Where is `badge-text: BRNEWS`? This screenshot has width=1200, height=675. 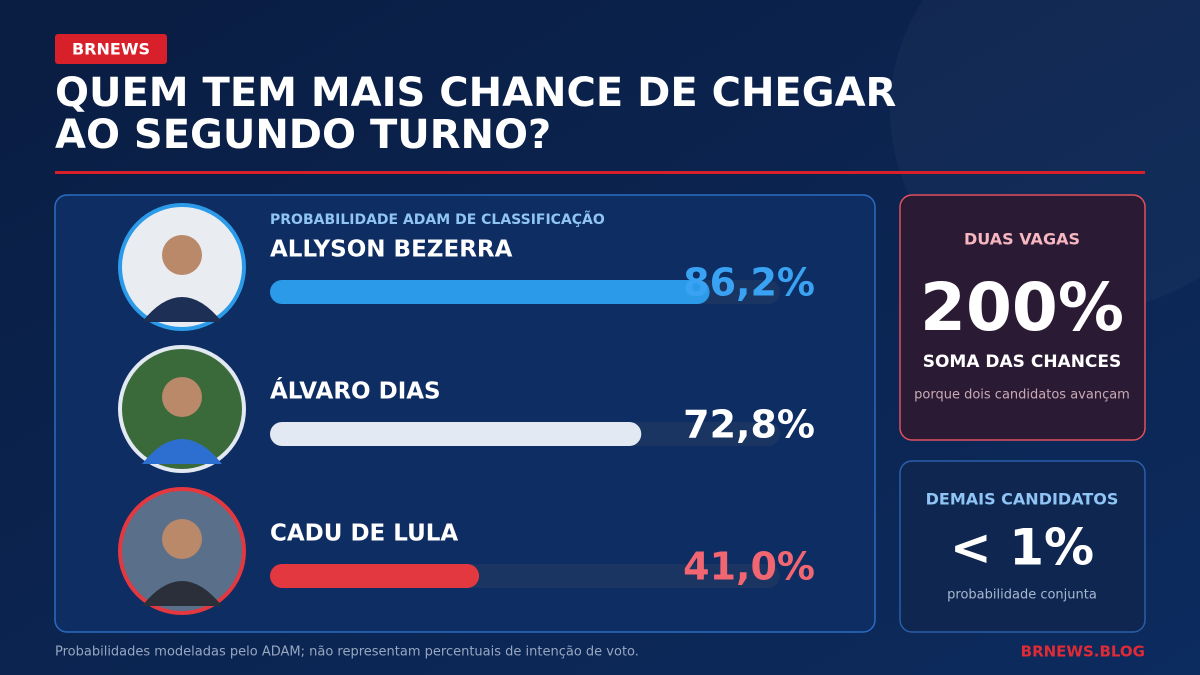
badge-text: BRNEWS is located at coordinates (111, 49).